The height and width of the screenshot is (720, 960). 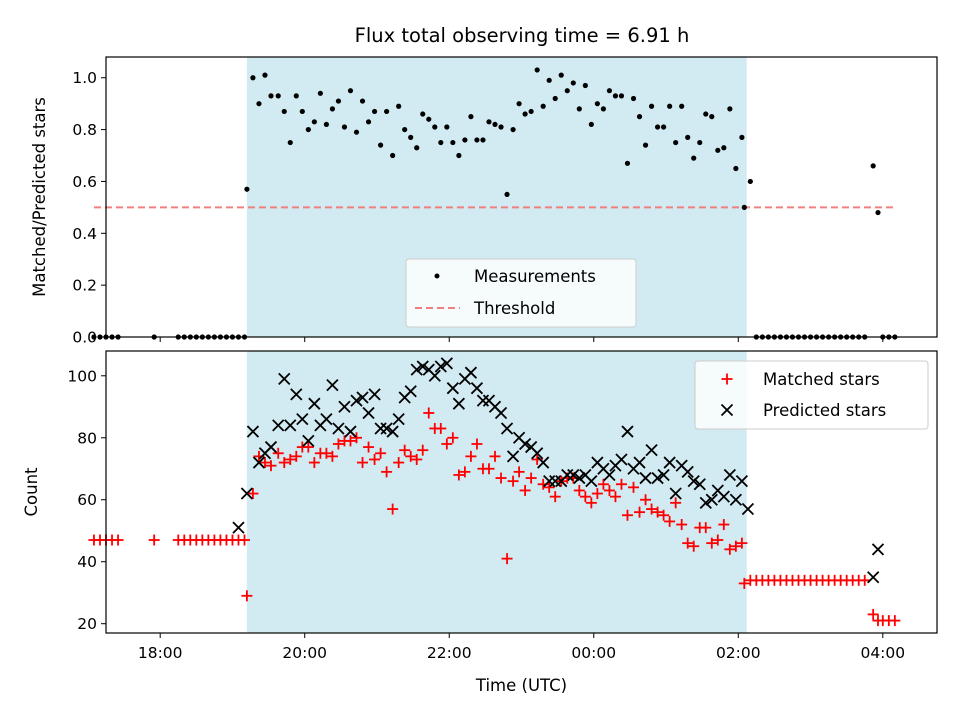 I want to click on y-tick: 0.6, so click(x=89, y=182).